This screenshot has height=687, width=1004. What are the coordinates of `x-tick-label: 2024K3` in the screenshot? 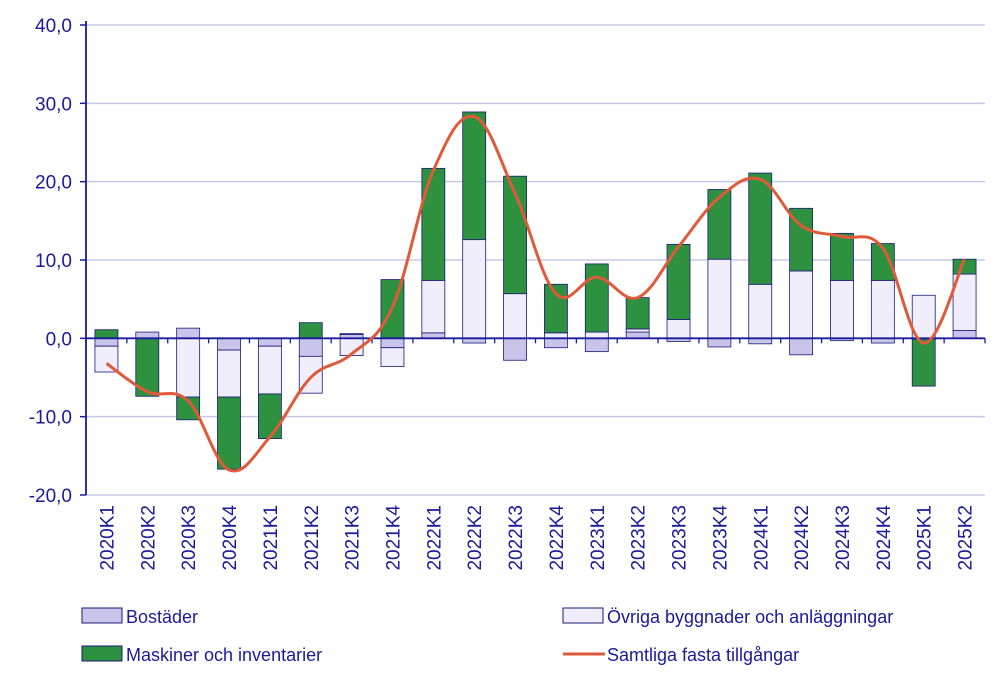 It's located at (843, 538).